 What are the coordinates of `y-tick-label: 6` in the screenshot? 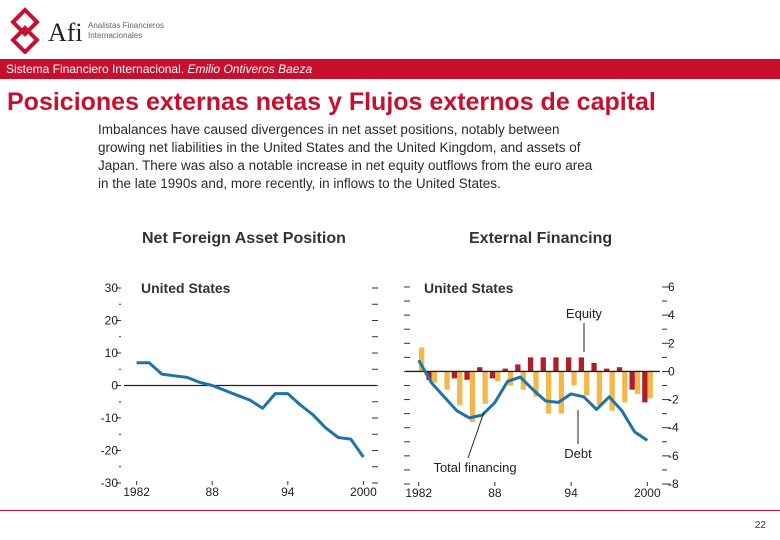 It's located at (671, 287).